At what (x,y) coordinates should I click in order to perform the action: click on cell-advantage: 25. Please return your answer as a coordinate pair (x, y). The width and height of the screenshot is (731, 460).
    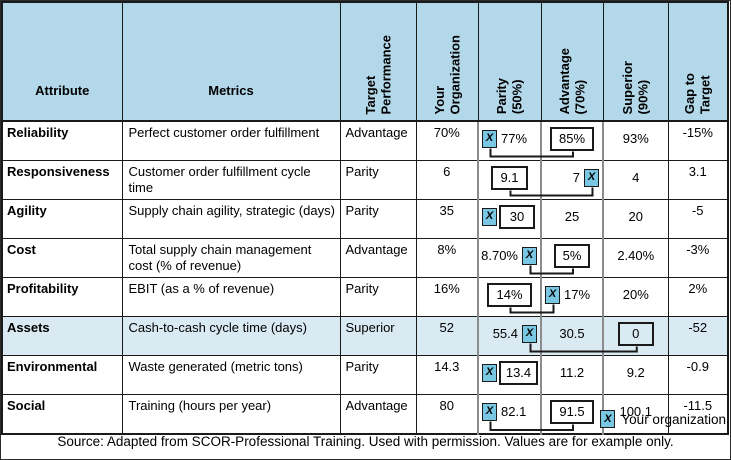
    Looking at the image, I should click on (572, 219).